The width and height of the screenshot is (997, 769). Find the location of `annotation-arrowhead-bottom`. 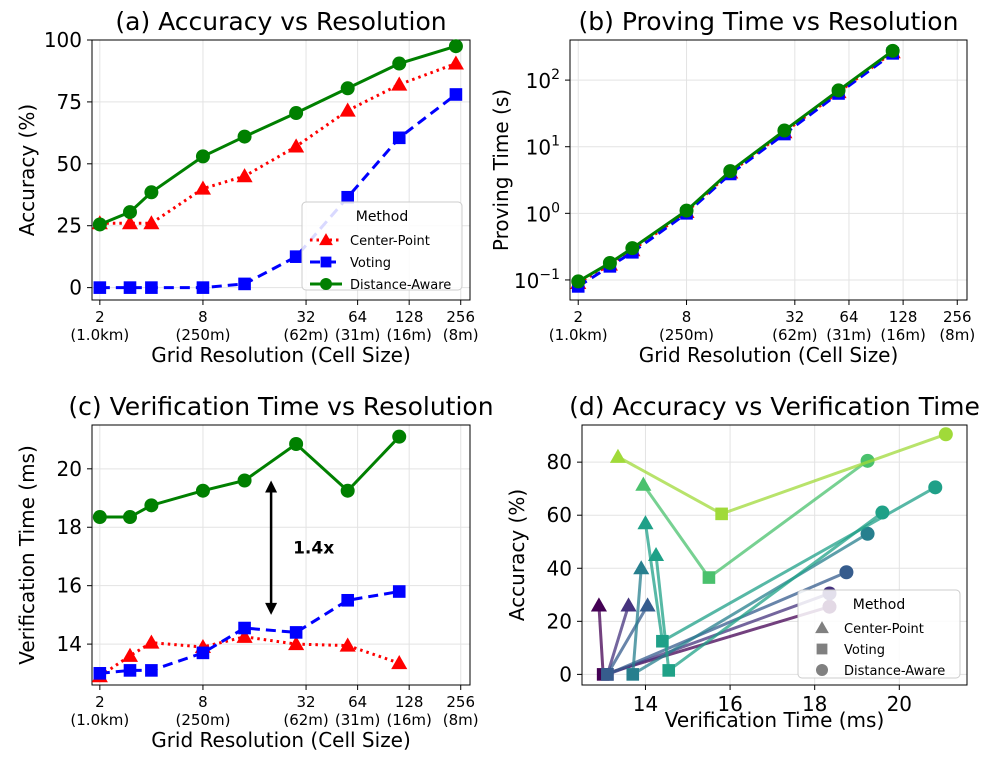

annotation-arrowhead-bottom is located at coordinates (271, 608).